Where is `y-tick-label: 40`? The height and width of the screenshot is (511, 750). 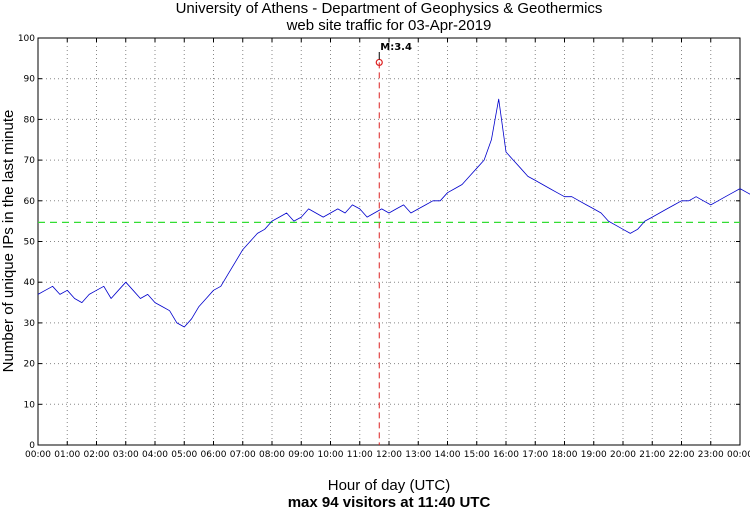
y-tick-label: 40 is located at coordinates (30, 283).